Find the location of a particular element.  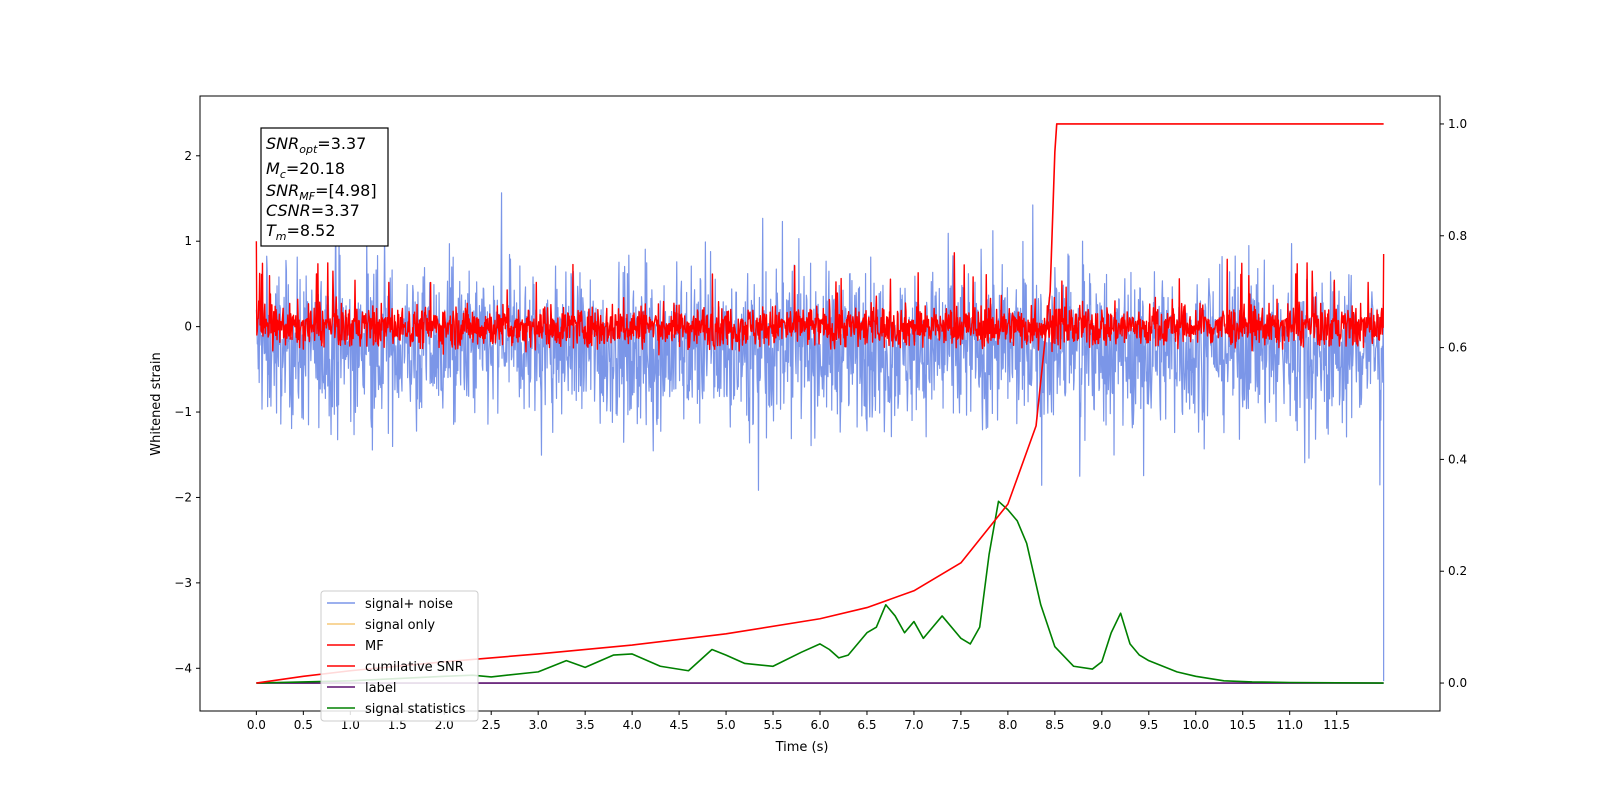

x-tick-label: 11.0 is located at coordinates (1289, 725).